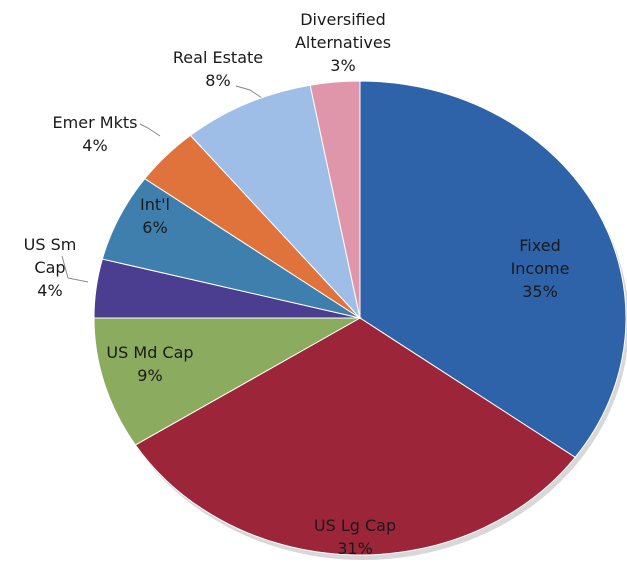  I want to click on value-label: 35%, so click(540, 291).